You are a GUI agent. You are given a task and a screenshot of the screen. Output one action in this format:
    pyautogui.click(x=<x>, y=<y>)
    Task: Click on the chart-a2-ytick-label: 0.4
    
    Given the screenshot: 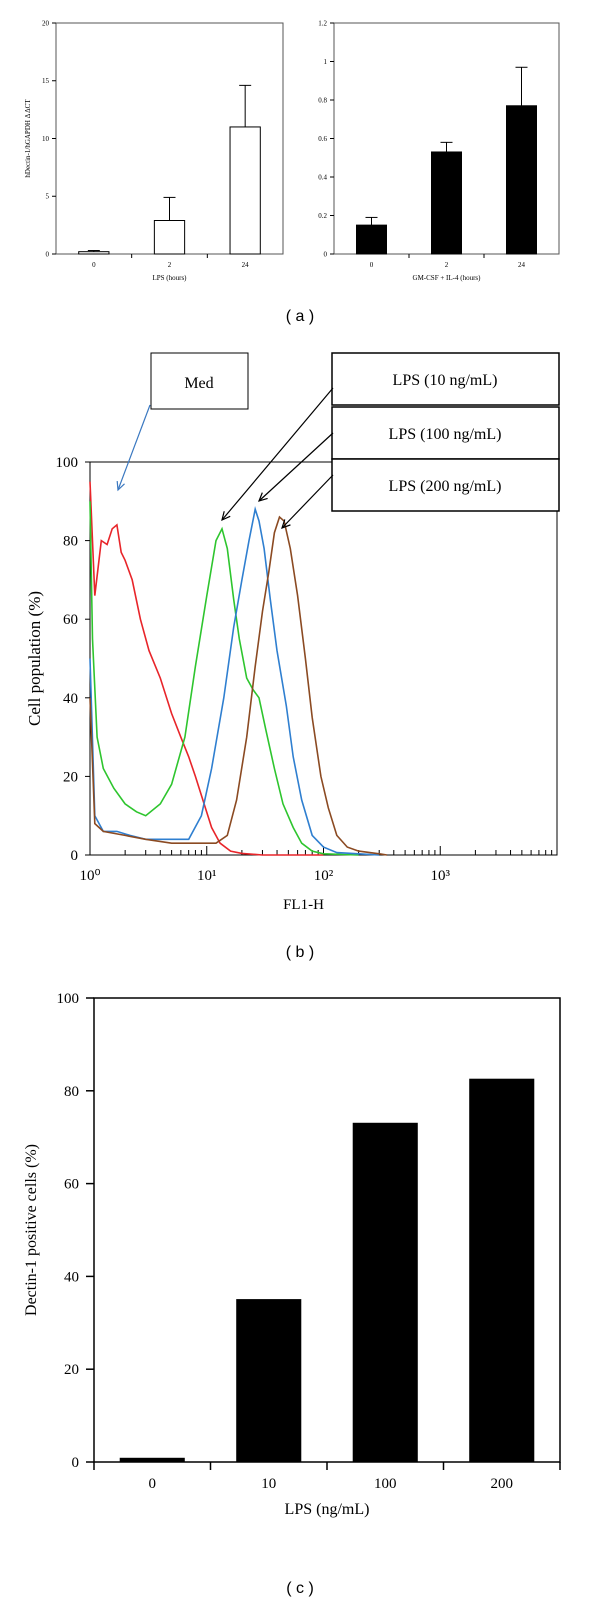 What is the action you would take?
    pyautogui.click(x=322, y=177)
    